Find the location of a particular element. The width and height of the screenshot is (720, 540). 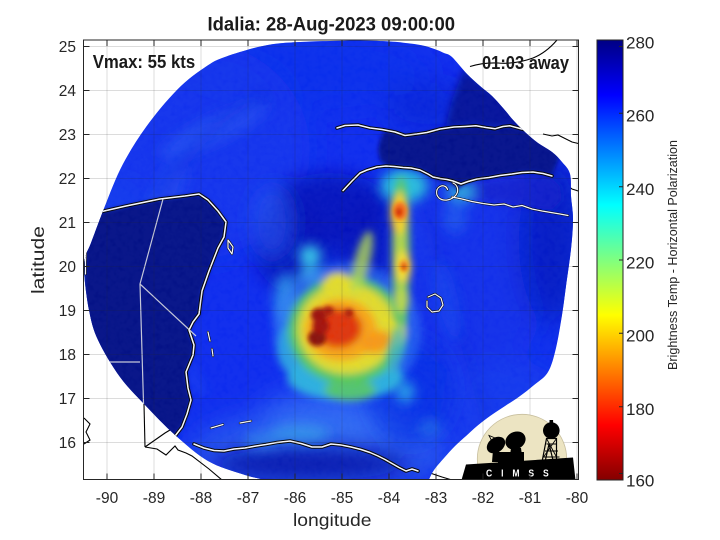

svg-text: latitude is located at coordinates (38, 260).